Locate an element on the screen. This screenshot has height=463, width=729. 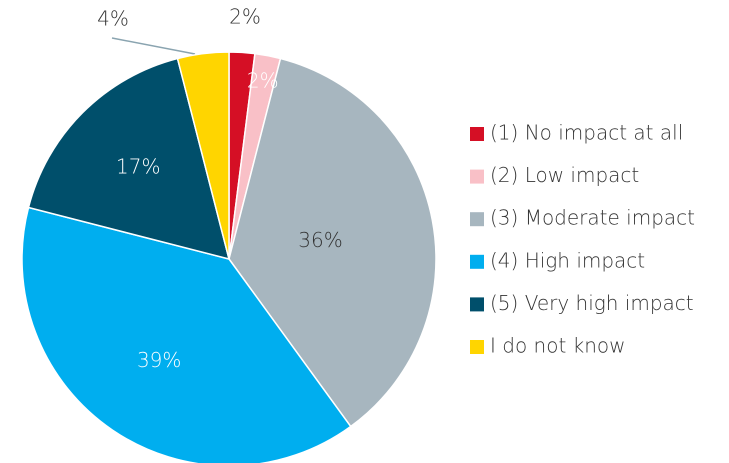
legend-label: I do not know is located at coordinates (558, 346).